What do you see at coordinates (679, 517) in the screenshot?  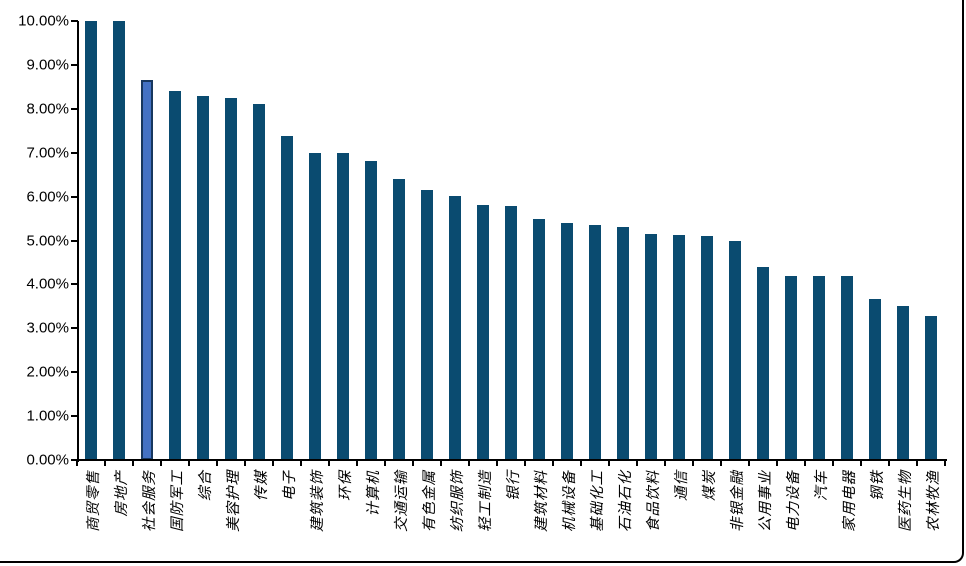 I see `x-axis-label: 通信` at bounding box center [679, 517].